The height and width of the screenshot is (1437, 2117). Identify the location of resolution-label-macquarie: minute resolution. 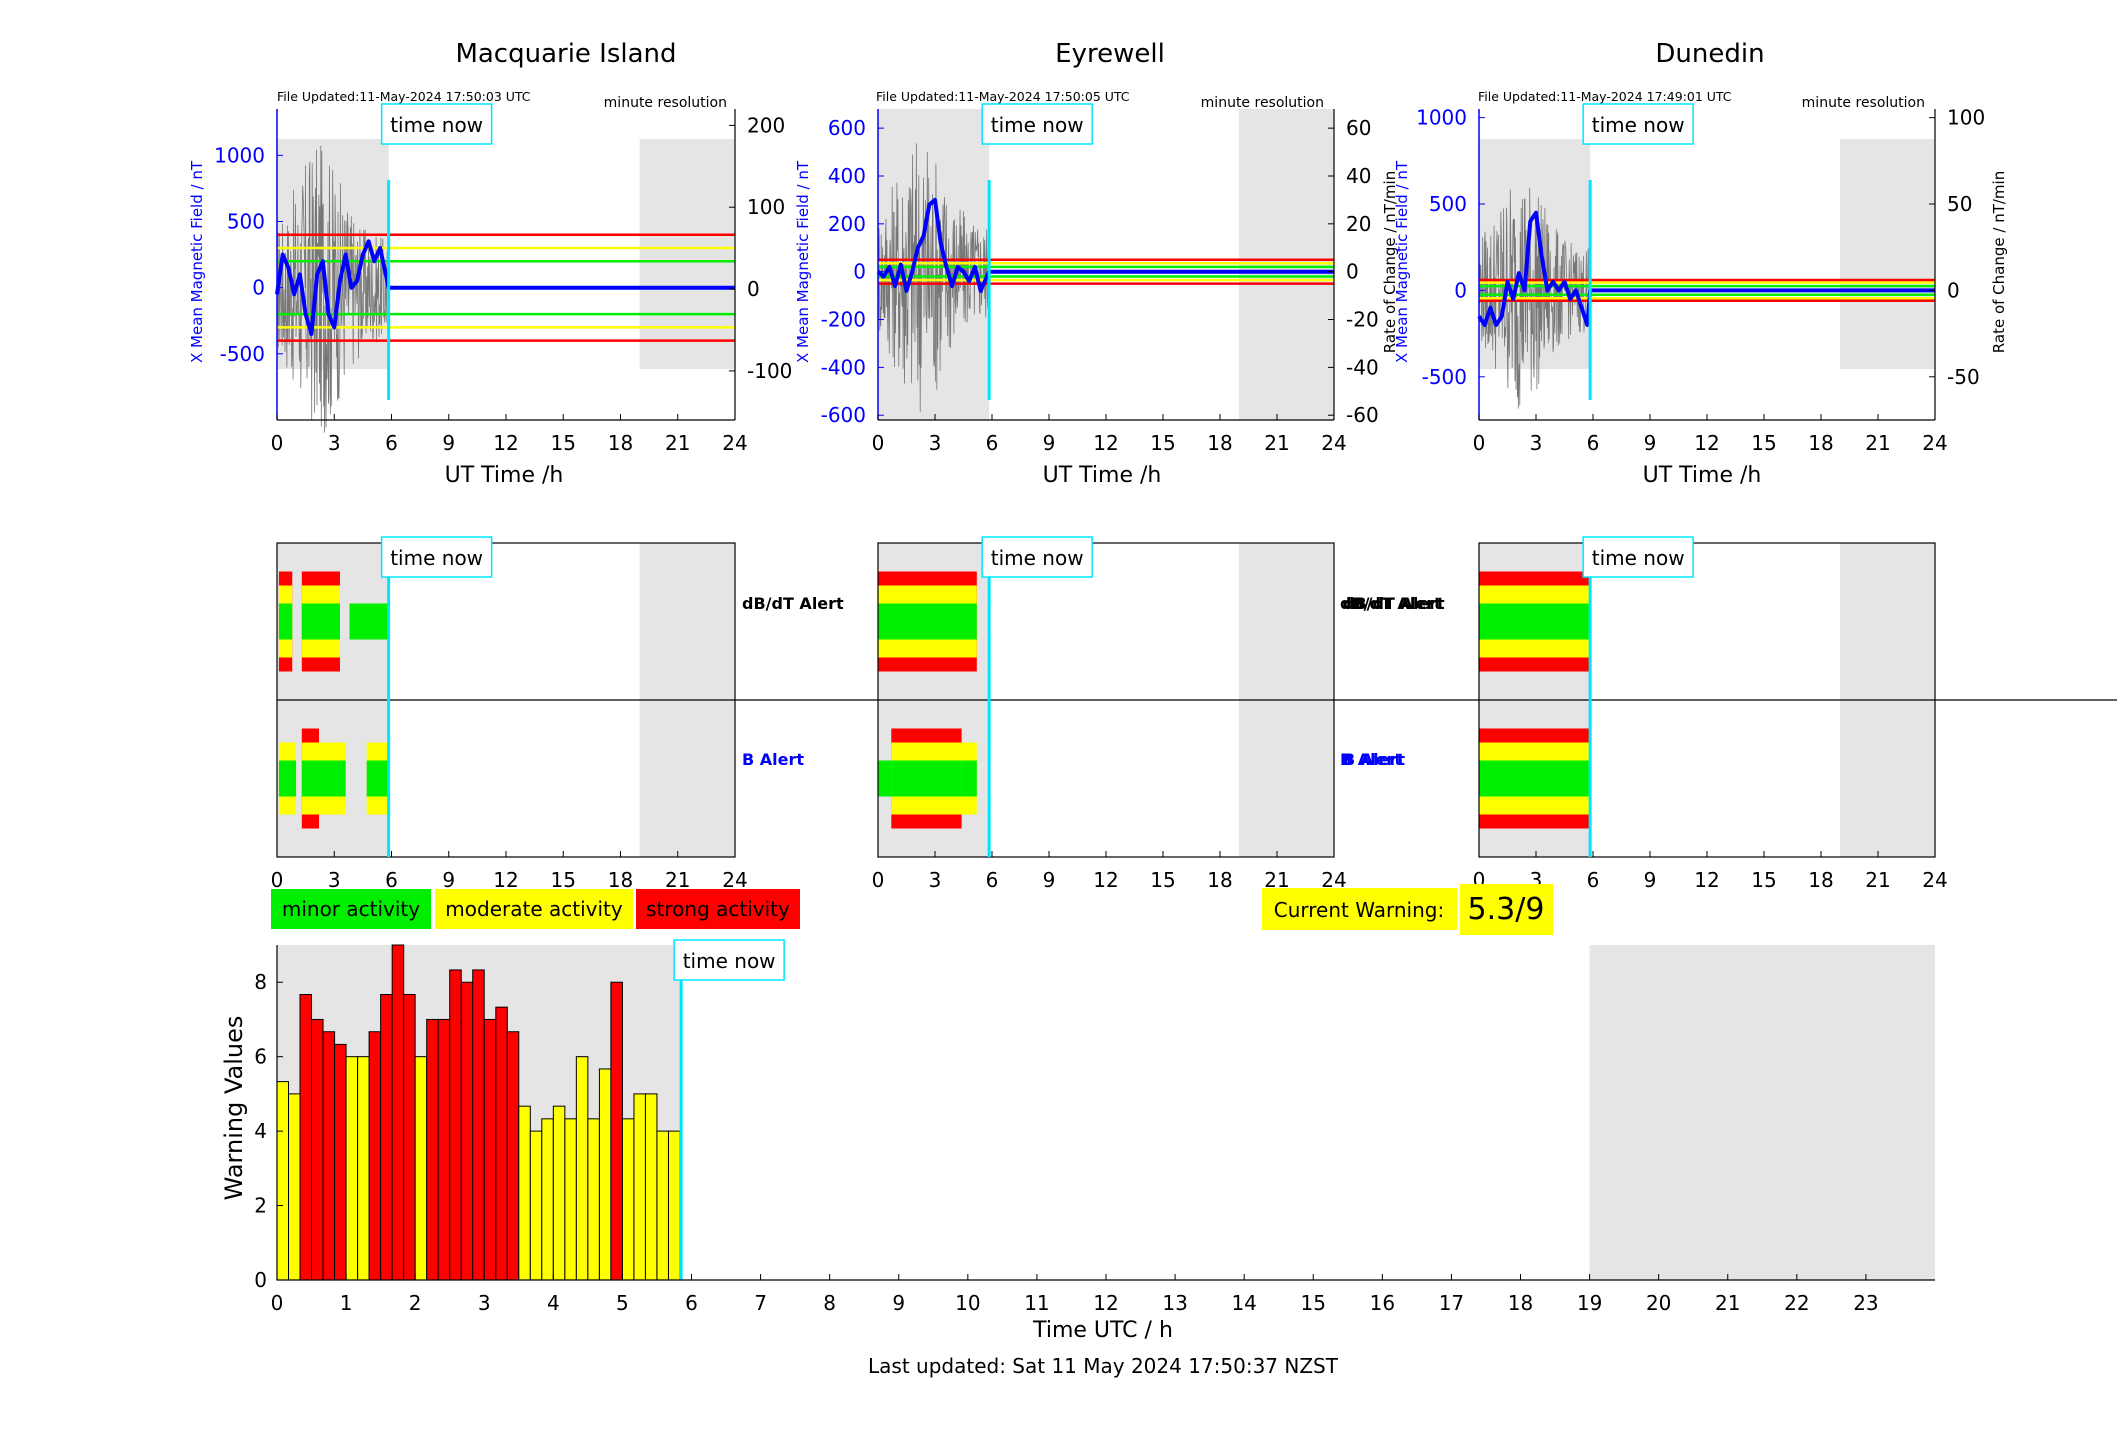
(665, 103).